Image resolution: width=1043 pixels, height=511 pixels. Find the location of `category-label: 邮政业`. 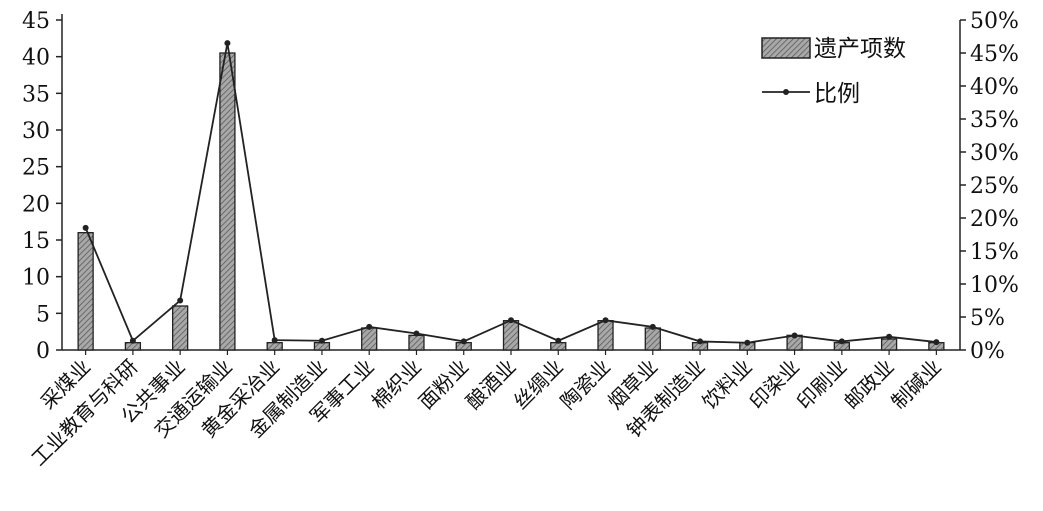

category-label: 邮政业 is located at coordinates (868, 384).